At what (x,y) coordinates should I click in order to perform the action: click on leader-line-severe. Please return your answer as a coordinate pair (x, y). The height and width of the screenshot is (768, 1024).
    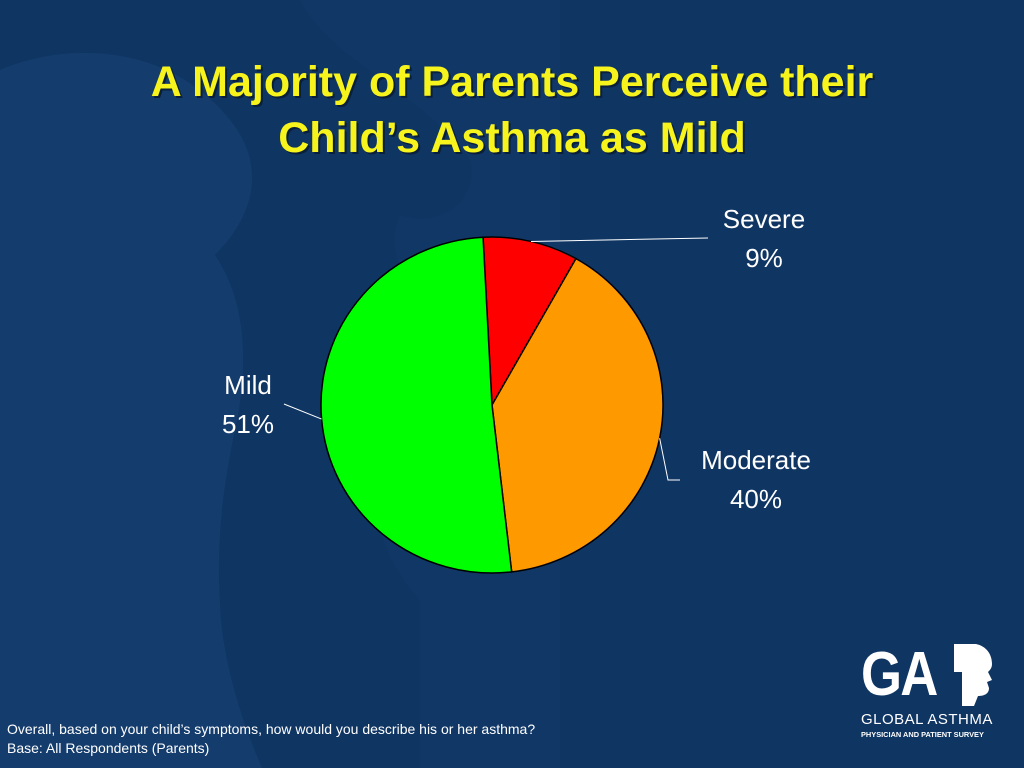
    Looking at the image, I should click on (620, 239).